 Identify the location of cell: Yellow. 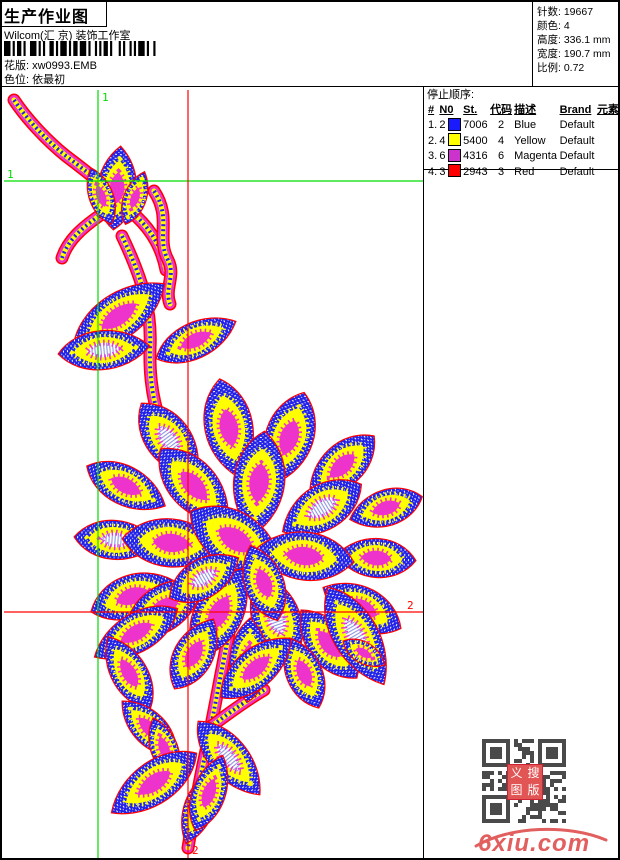
(530, 140).